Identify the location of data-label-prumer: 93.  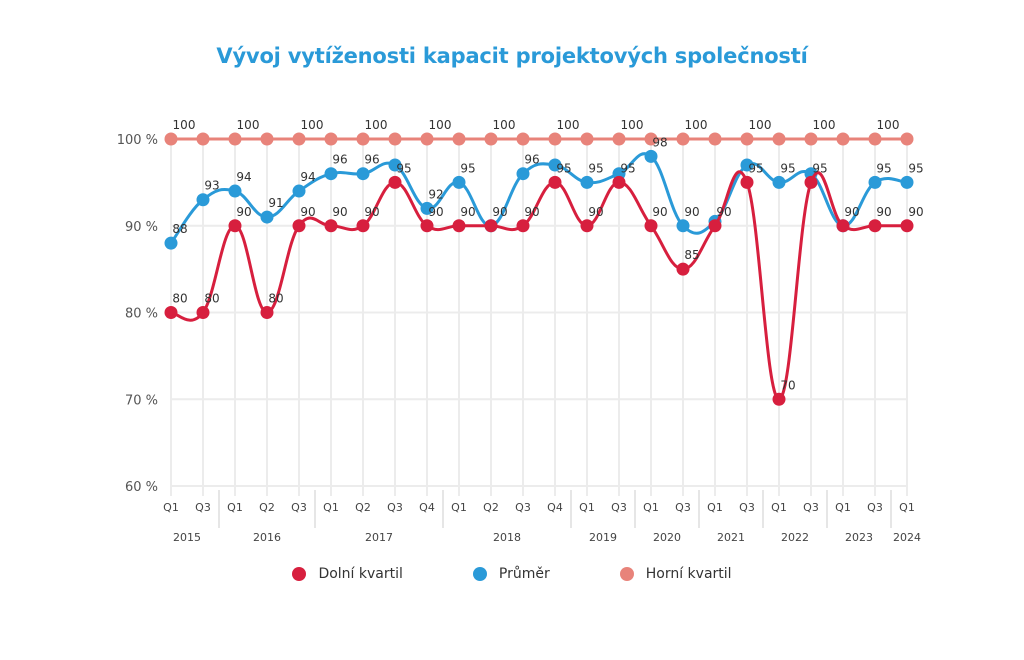
(211, 186).